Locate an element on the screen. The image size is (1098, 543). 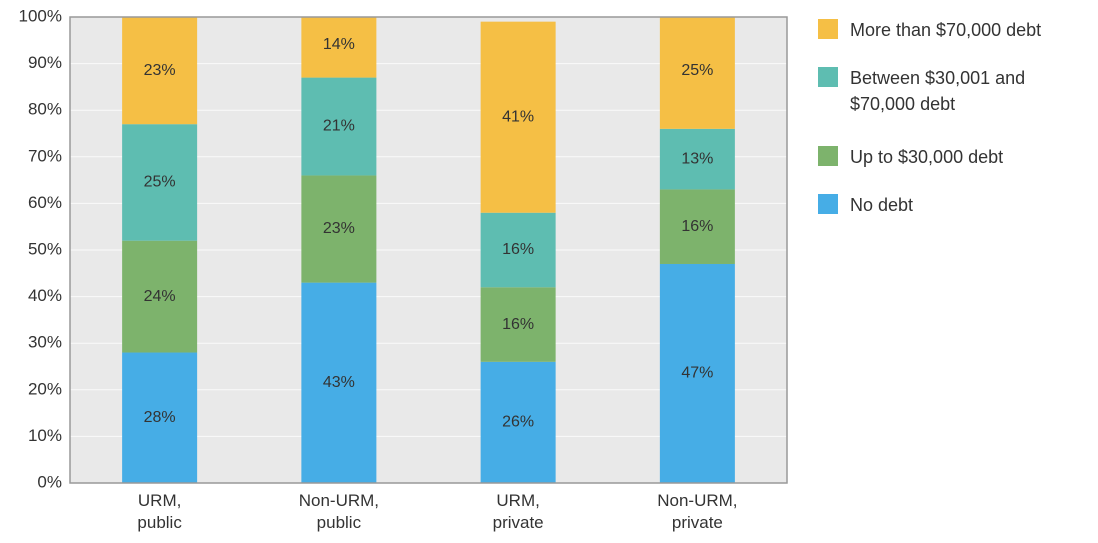
y-tick-label: 100% is located at coordinates (40, 15).